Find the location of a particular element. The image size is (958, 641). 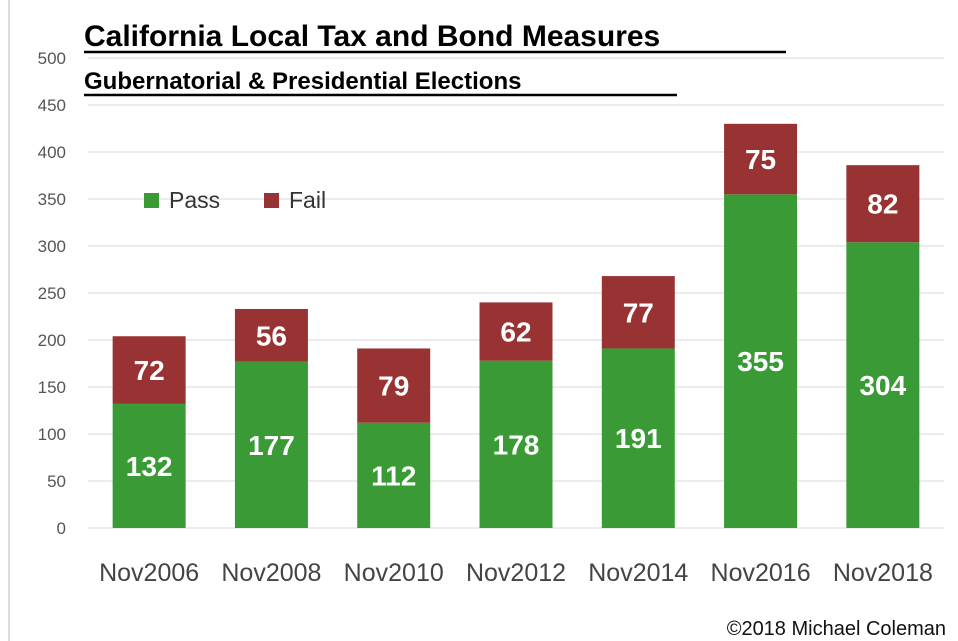

bar-pass-nov2008 is located at coordinates (271, 444).